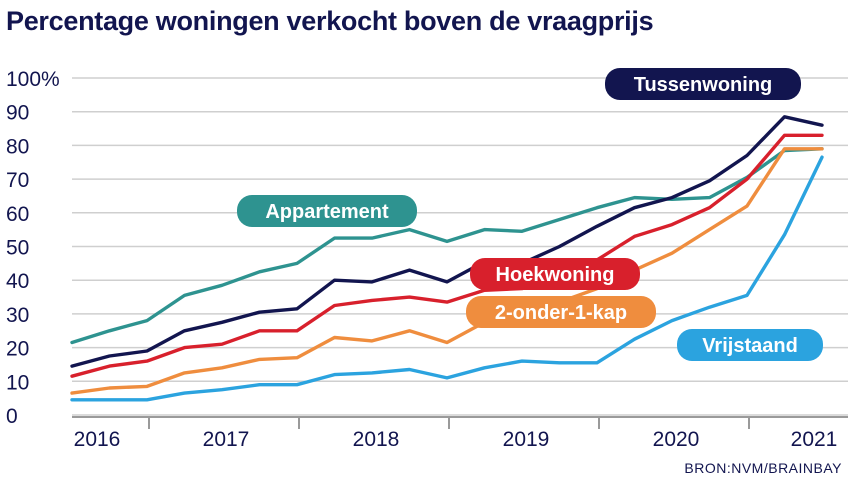 Image resolution: width=854 pixels, height=480 pixels. What do you see at coordinates (676, 439) in the screenshot?
I see `x-tick-label: 2020` at bounding box center [676, 439].